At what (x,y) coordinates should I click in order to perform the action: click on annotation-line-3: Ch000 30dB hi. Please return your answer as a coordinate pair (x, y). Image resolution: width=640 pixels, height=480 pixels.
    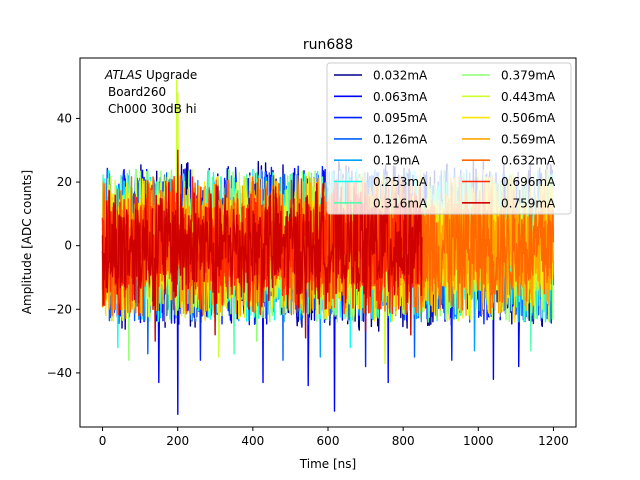
    Looking at the image, I should click on (152, 109).